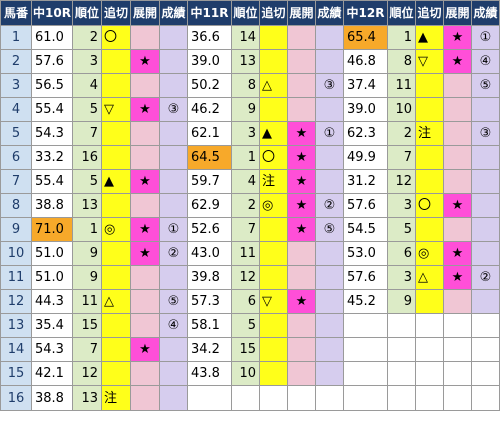 This screenshot has height=425, width=500. I want to click on r12-rank-cell: 7, so click(401, 157).